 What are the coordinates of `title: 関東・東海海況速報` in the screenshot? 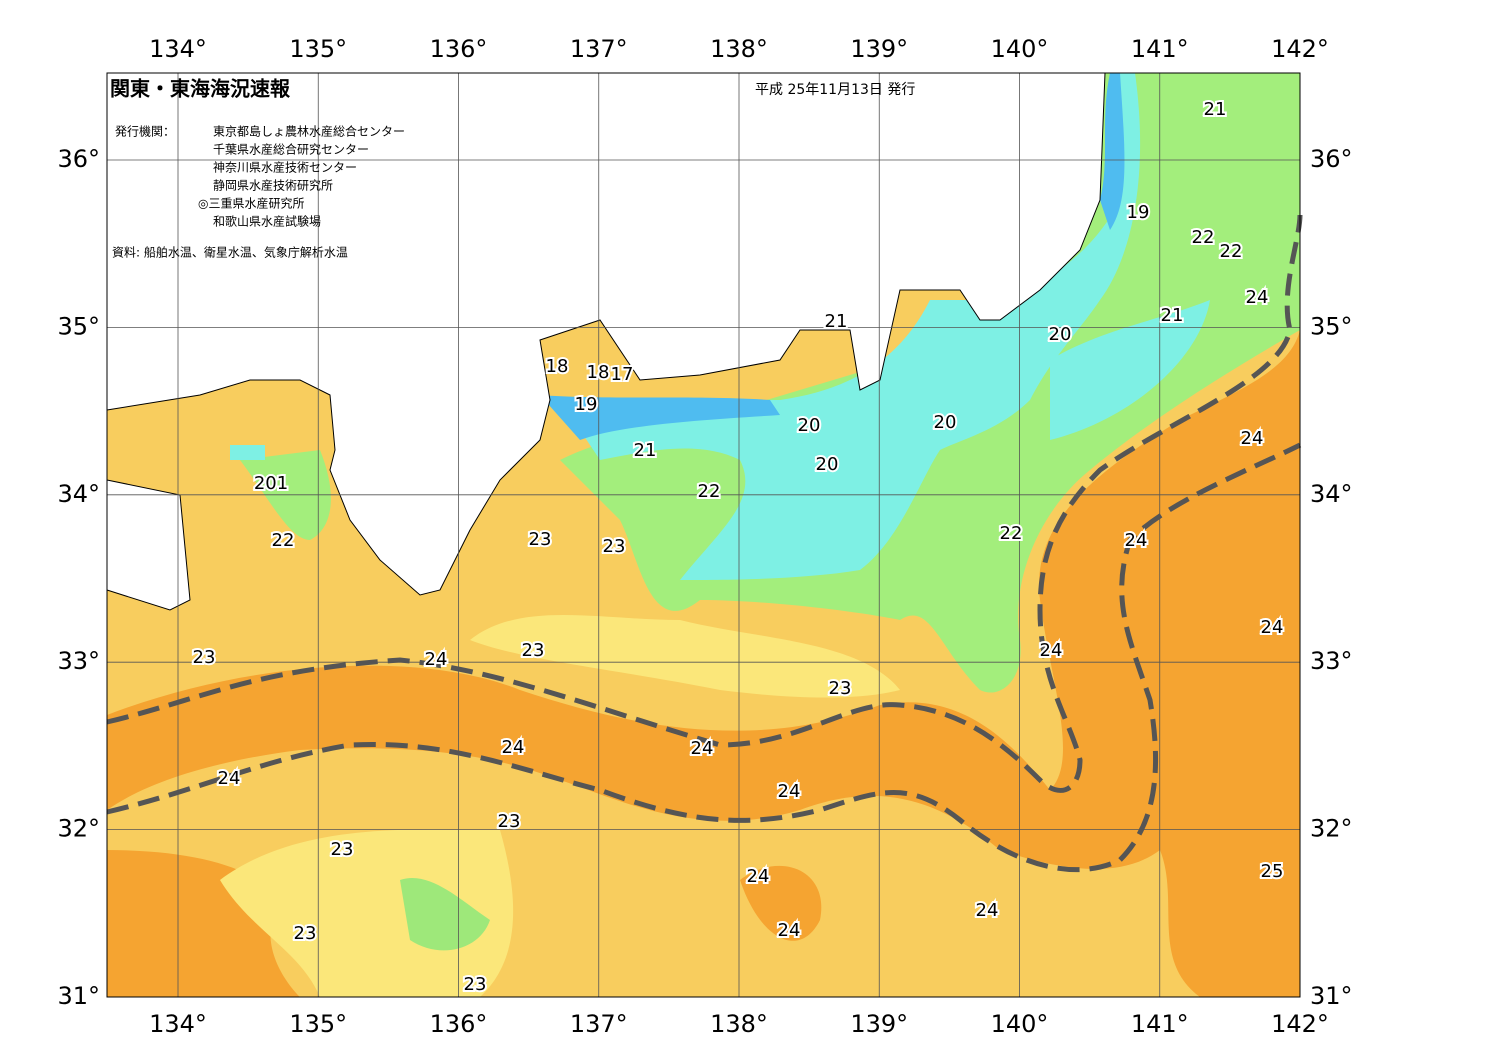 It's located at (200, 89).